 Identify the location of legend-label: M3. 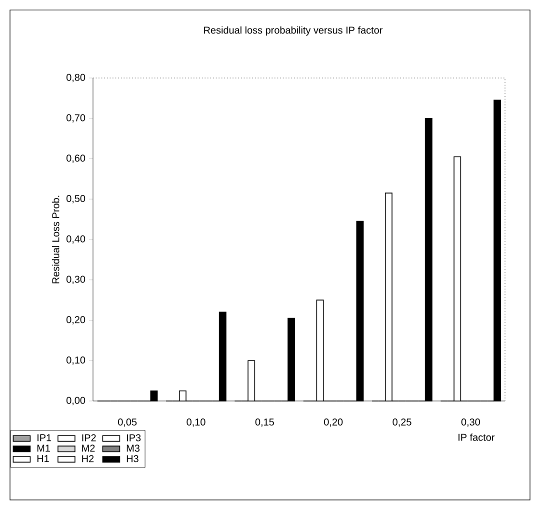
(133, 448).